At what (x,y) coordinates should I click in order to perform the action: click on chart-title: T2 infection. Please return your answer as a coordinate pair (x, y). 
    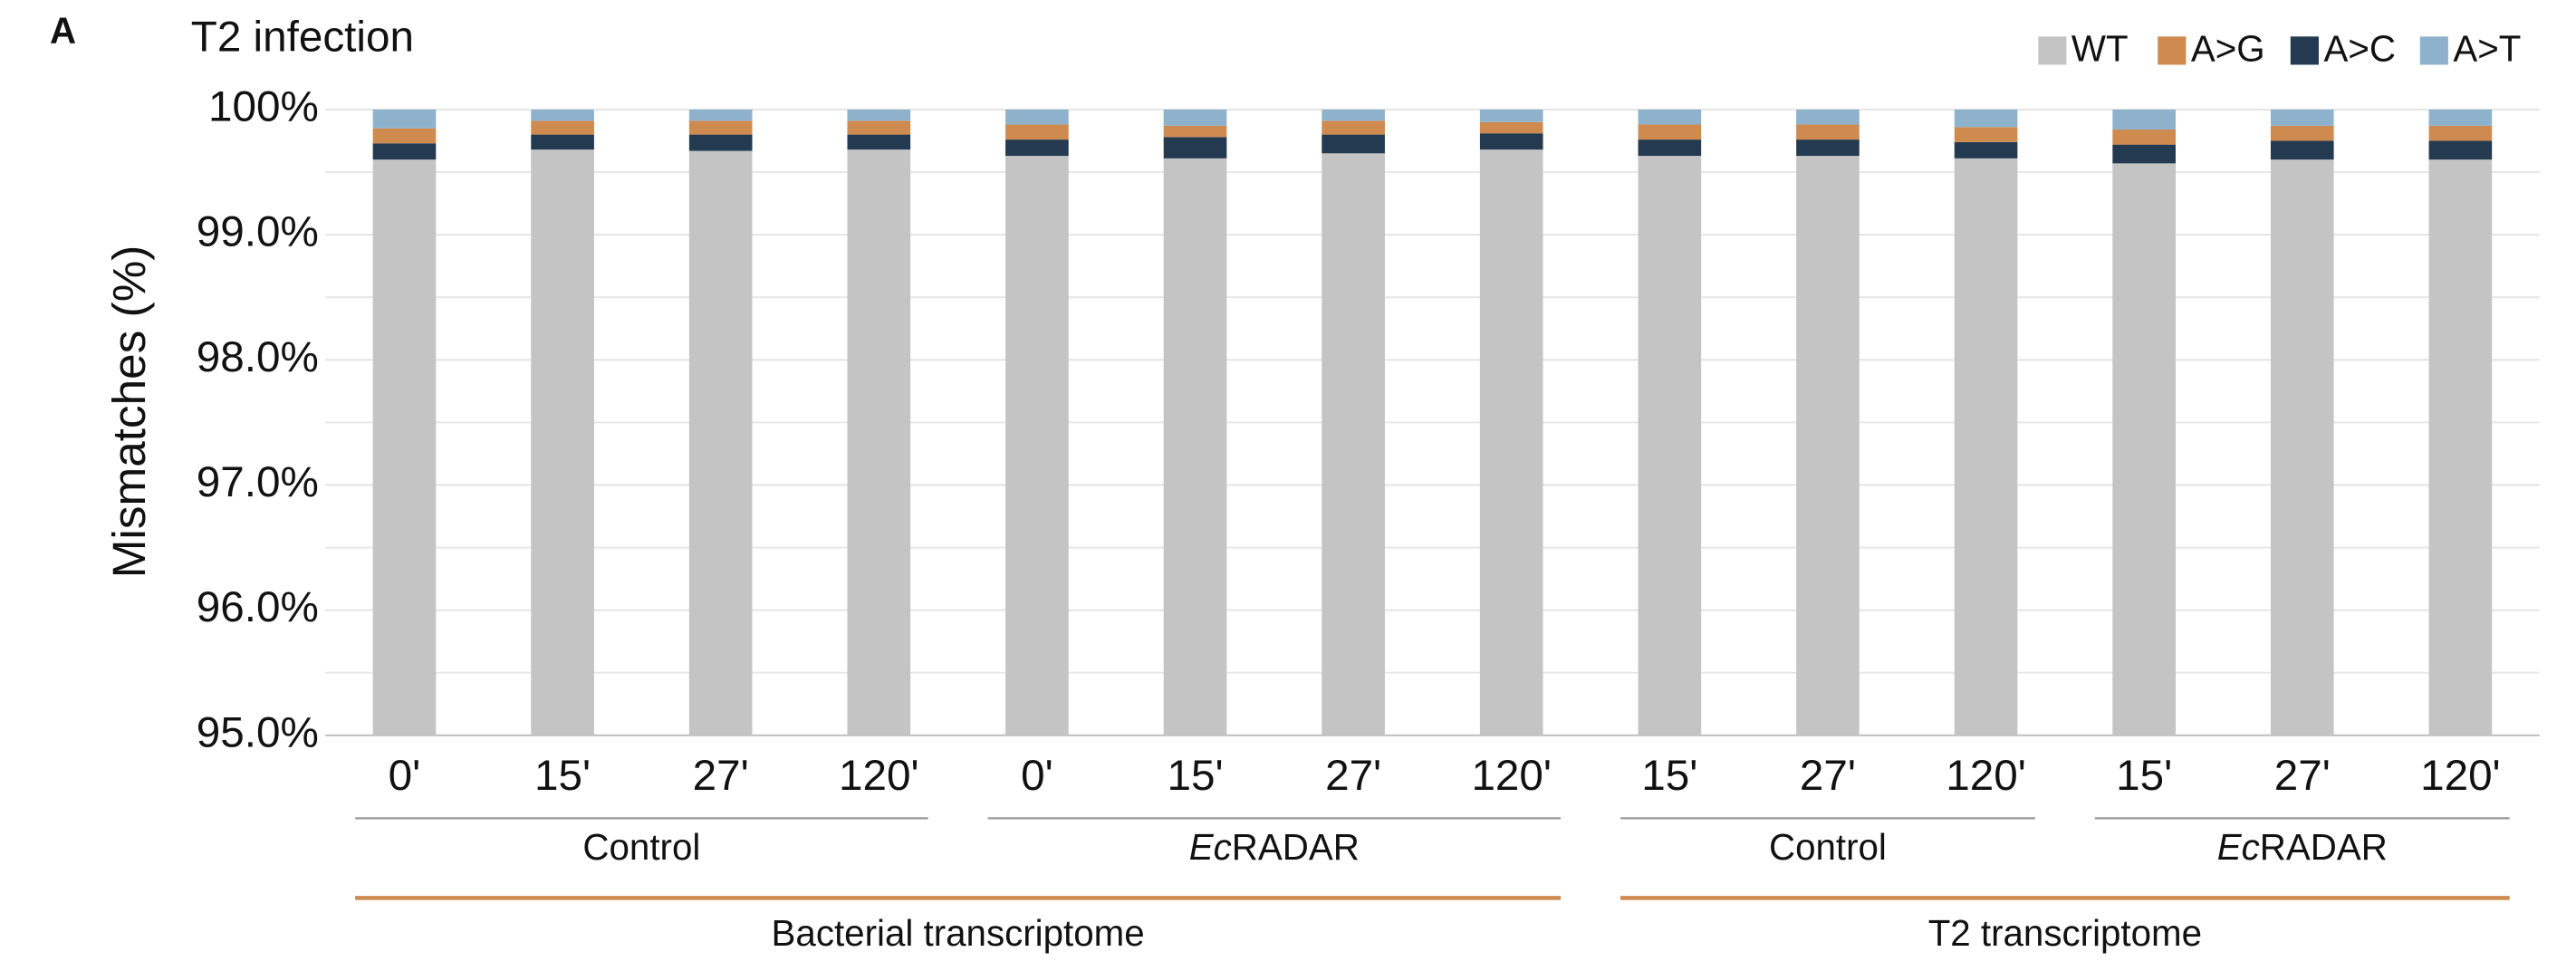
    Looking at the image, I should click on (302, 38).